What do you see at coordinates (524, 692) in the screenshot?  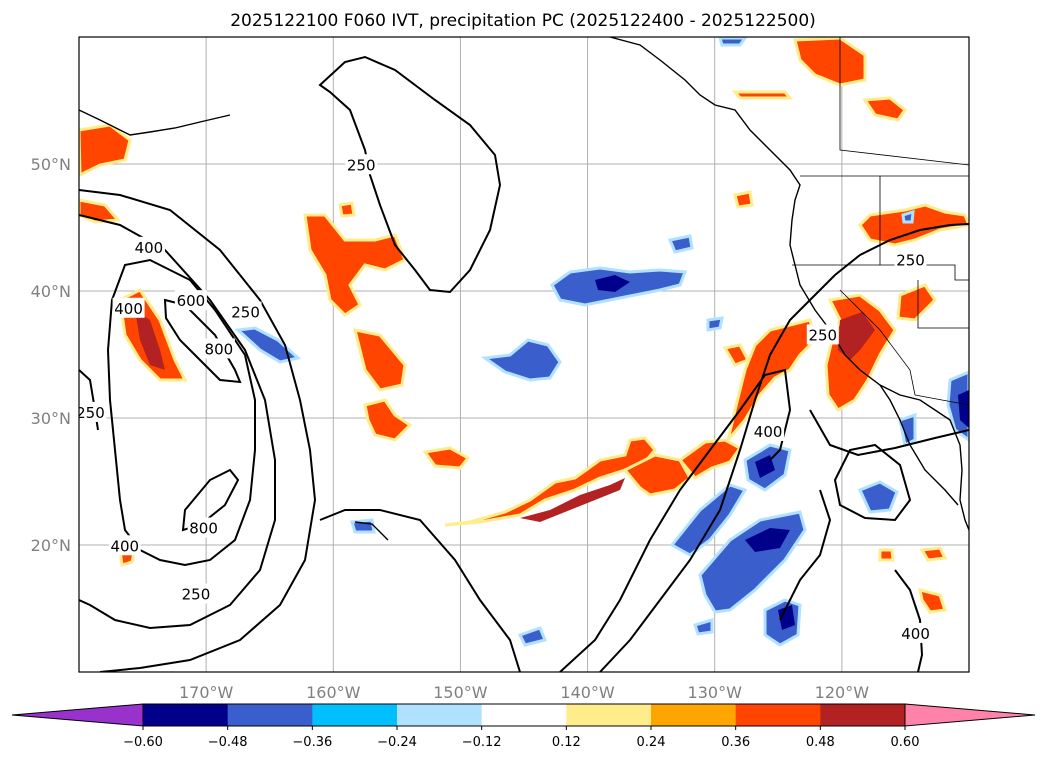 I see `longitude-labels: 170°W 160°W 150°W 140°W 130°W 120°W` at bounding box center [524, 692].